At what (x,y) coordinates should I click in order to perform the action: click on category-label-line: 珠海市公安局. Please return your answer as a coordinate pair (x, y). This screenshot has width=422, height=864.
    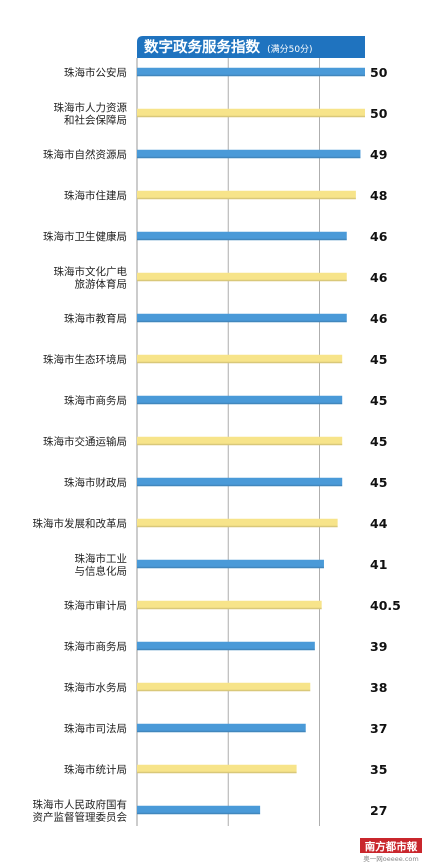
    Looking at the image, I should click on (95, 72).